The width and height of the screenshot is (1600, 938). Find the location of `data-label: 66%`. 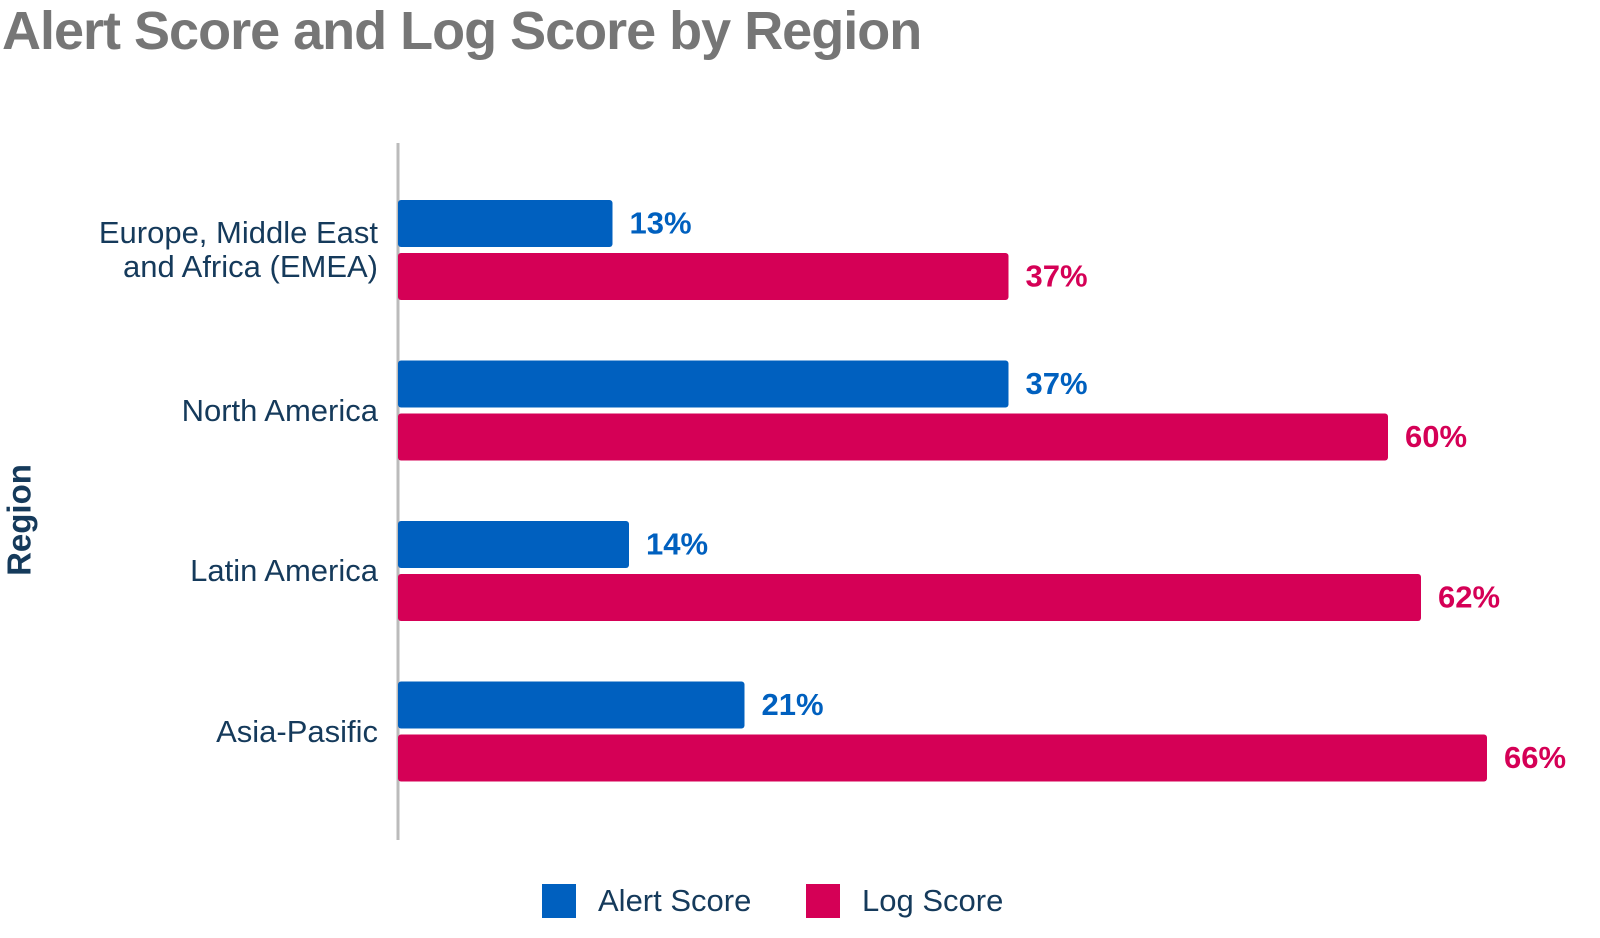

data-label: 66% is located at coordinates (1535, 757).